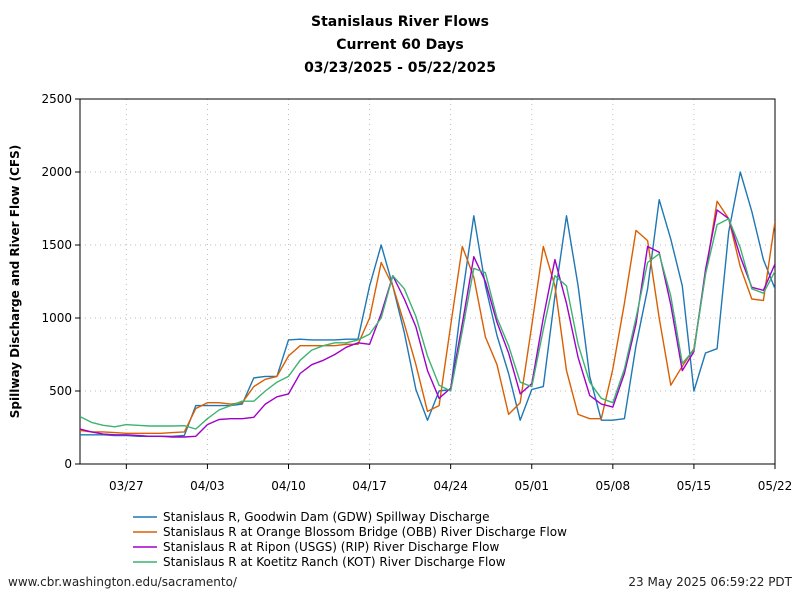 This screenshot has width=800, height=600. What do you see at coordinates (531, 486) in the screenshot?
I see `x-tick-label-05-01: 05/01` at bounding box center [531, 486].